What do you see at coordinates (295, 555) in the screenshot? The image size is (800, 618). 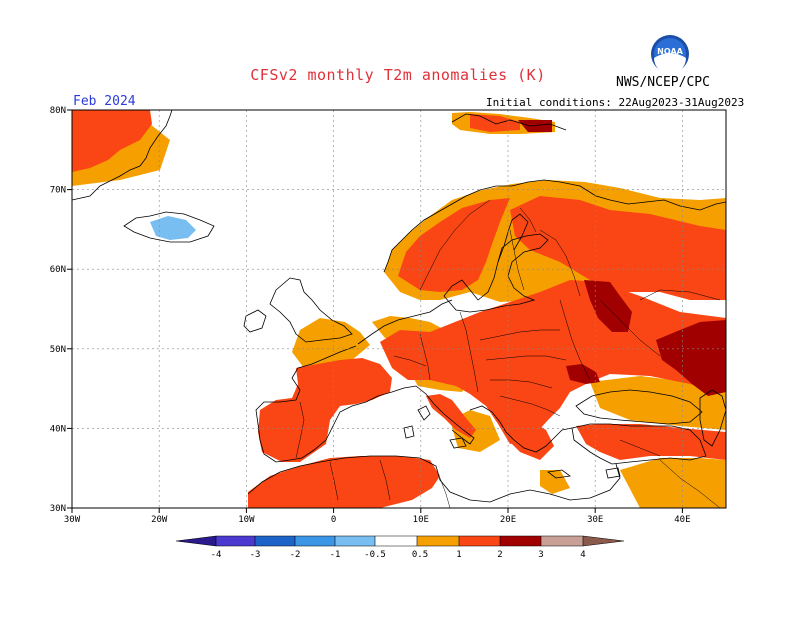 I see `colorbar-label: -2` at bounding box center [295, 555].